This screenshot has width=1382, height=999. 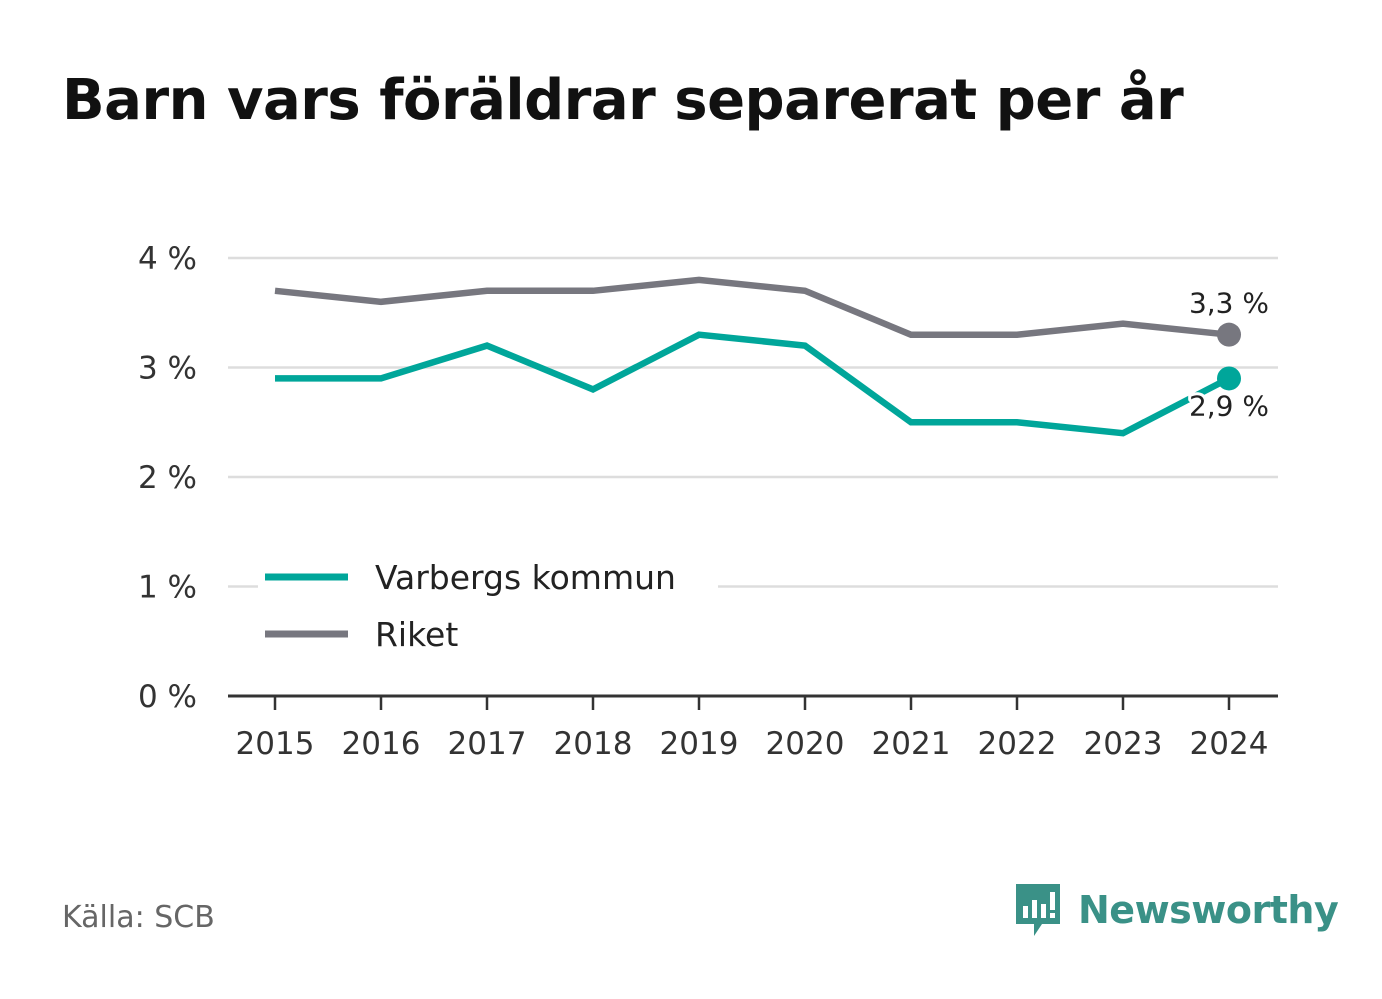 I want to click on x-axis-ticks: 2015 2016 2017 2018 2019 2020 2021 2022 2023 2024, so click(x=752, y=729).